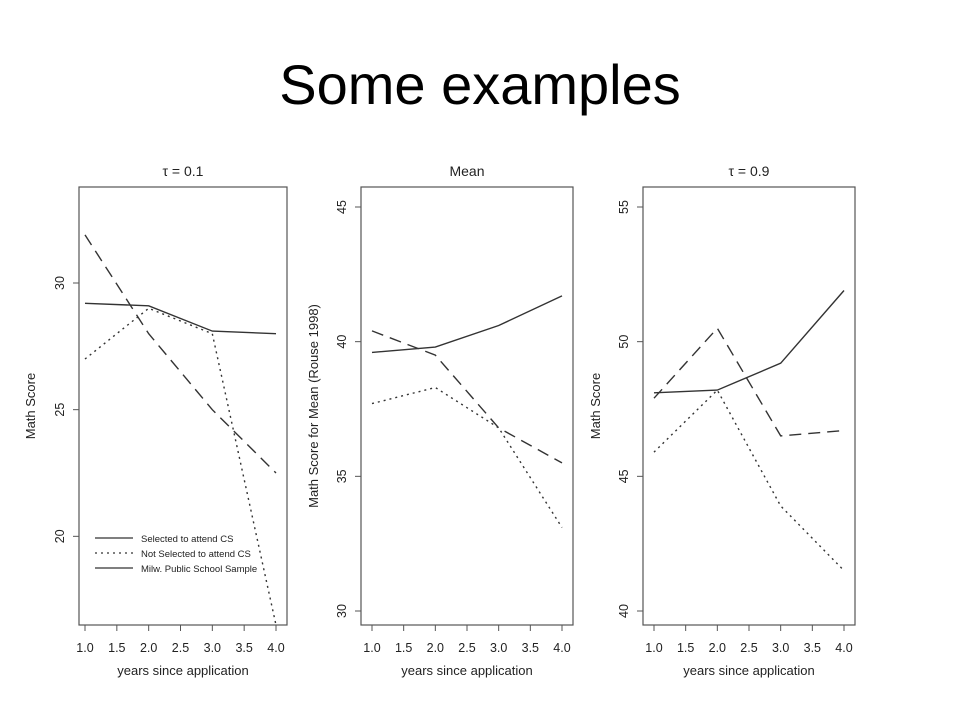 This screenshot has height=720, width=960. Describe the element at coordinates (196, 554) in the screenshot. I see `legend-label: Not Selected to attend CS` at that location.